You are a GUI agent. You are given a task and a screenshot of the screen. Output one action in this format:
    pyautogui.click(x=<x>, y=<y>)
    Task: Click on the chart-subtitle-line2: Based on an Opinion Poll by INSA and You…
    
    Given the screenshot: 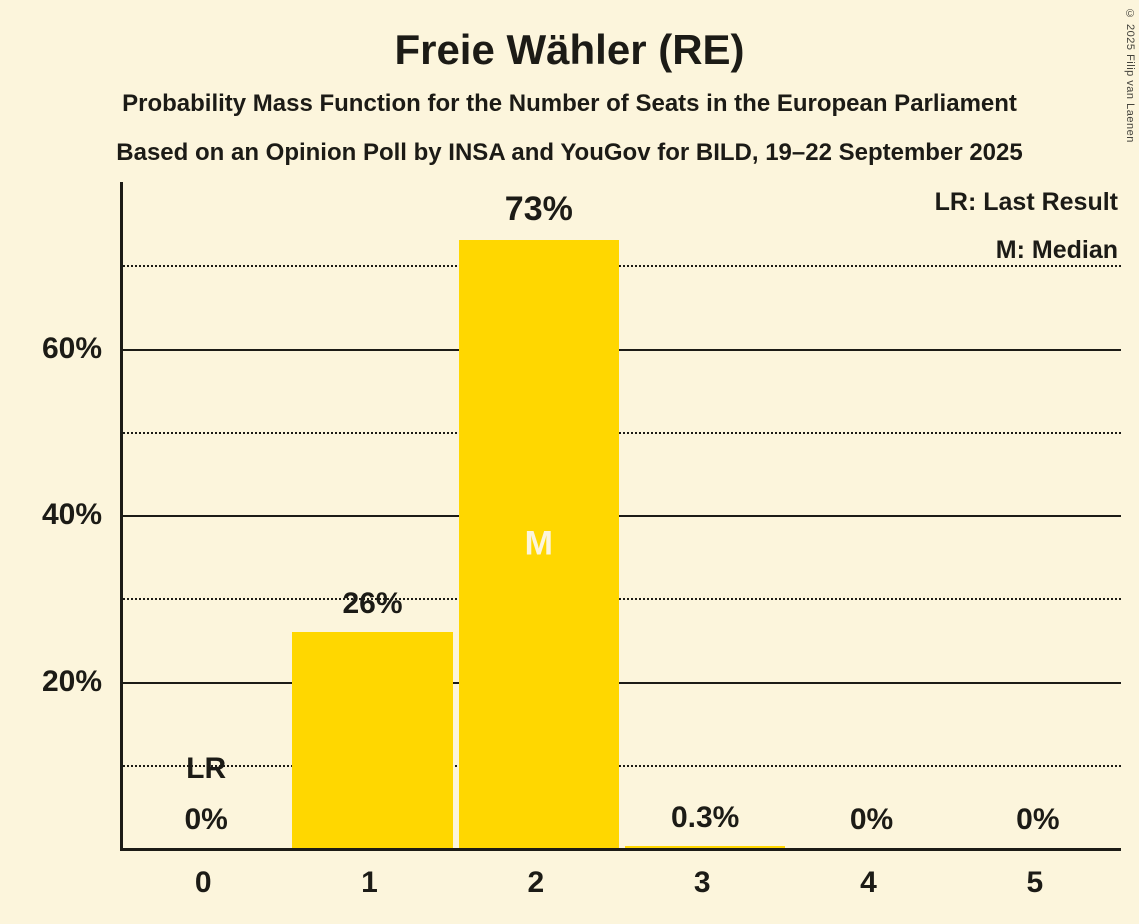 What is the action you would take?
    pyautogui.click(x=569, y=152)
    